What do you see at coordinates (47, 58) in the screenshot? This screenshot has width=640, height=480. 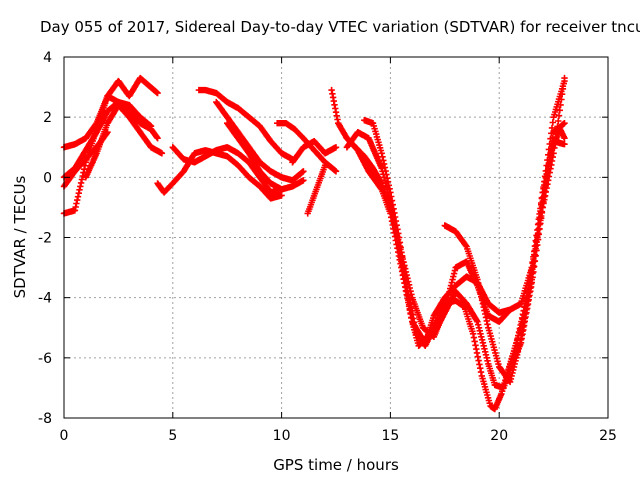 I see `y-tick-label: 4` at bounding box center [47, 58].